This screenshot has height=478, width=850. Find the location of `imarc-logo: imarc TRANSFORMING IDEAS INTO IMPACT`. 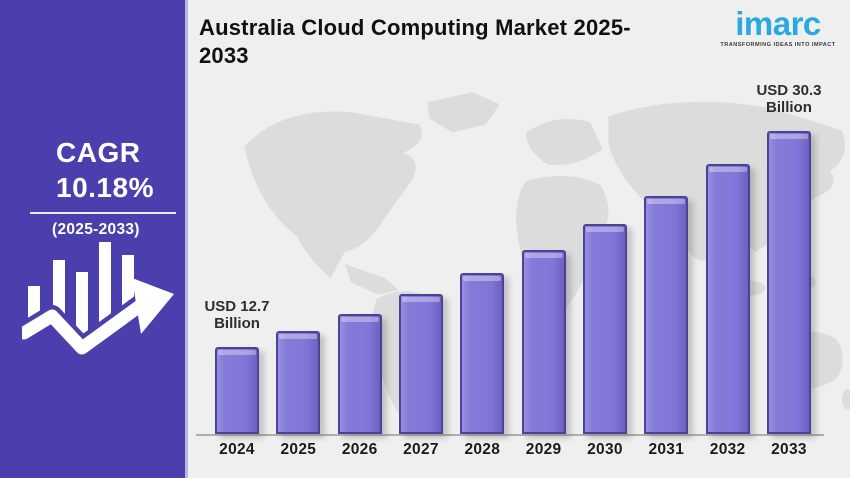

imarc-logo: imarc TRANSFORMING IDEAS INTO IMPACT is located at coordinates (778, 27).